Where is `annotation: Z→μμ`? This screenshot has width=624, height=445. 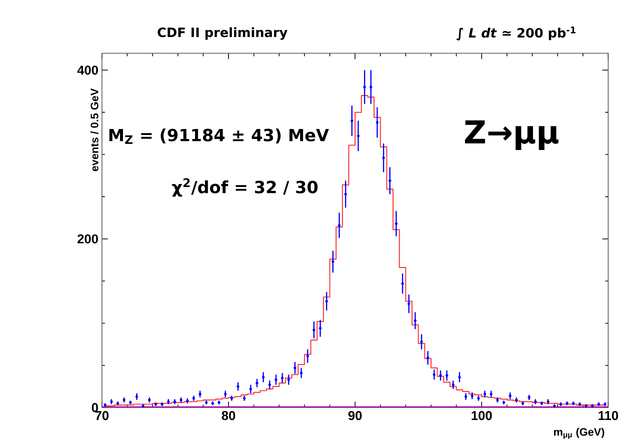
annotation: Z→μμ is located at coordinates (511, 135).